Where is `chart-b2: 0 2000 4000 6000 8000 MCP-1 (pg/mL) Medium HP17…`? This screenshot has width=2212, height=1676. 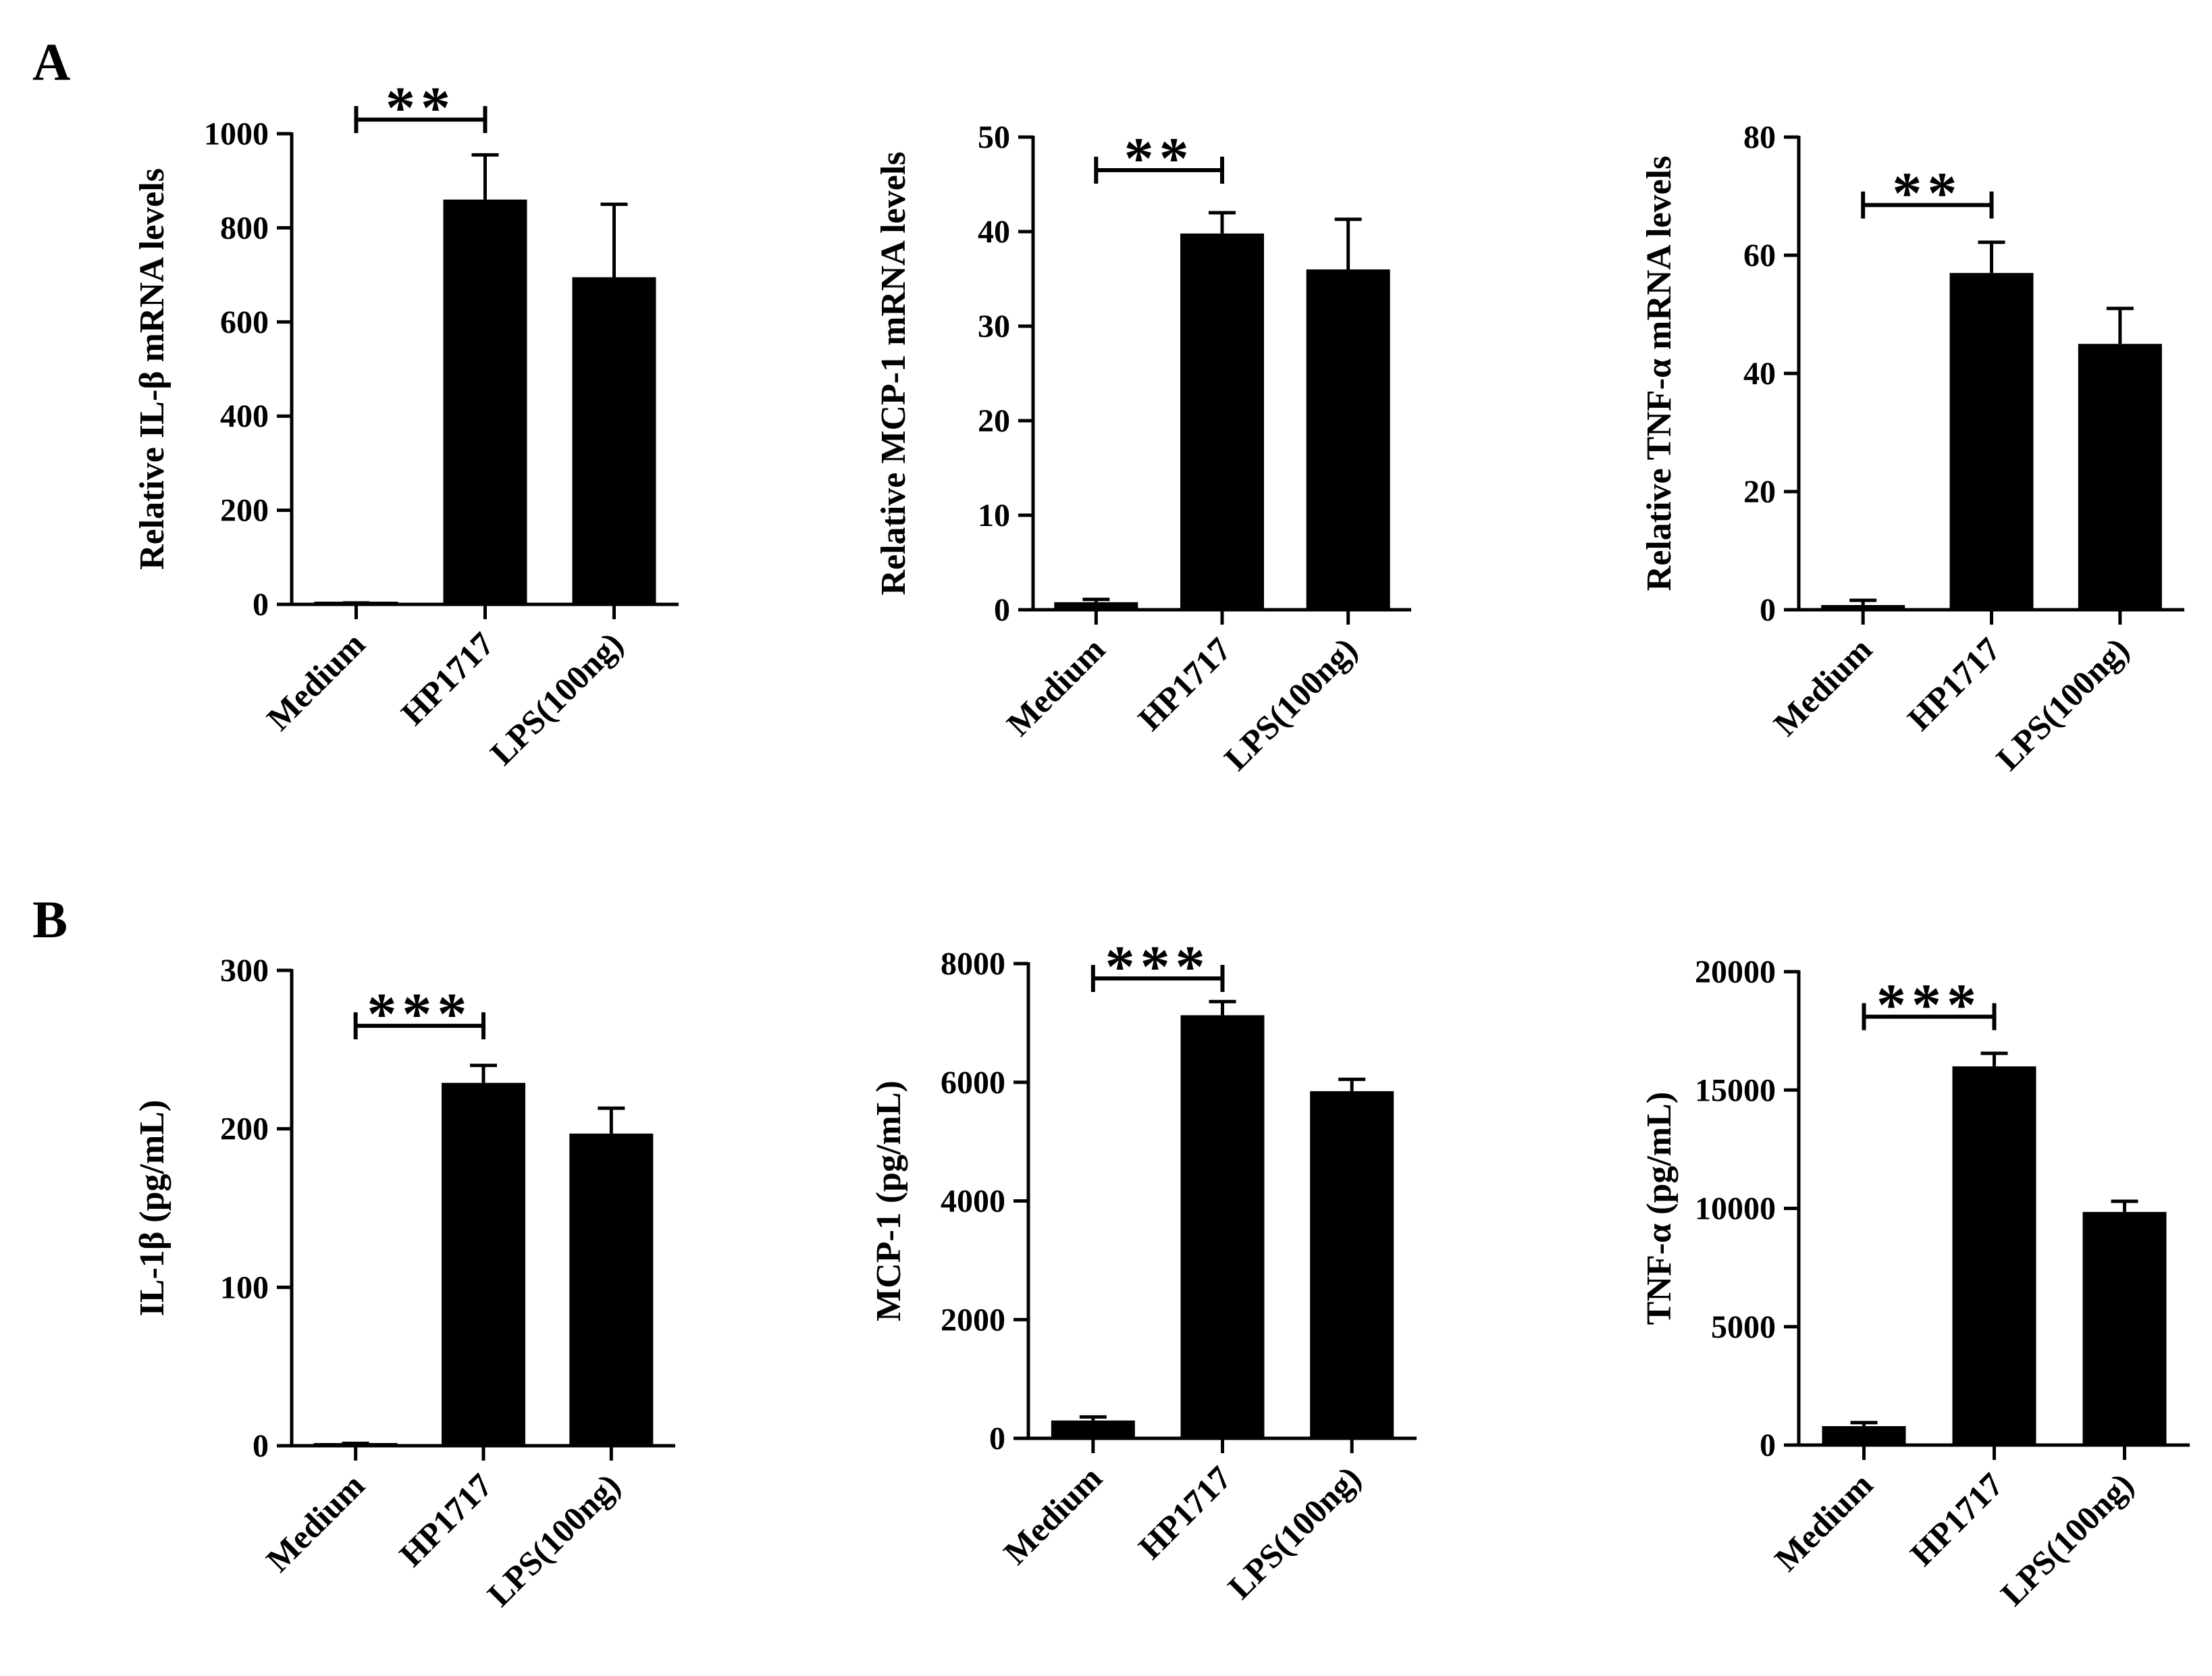 chart-b2: 0 2000 4000 6000 8000 MCP-1 (pg/mL) Medium HP17… is located at coordinates (1143, 1271).